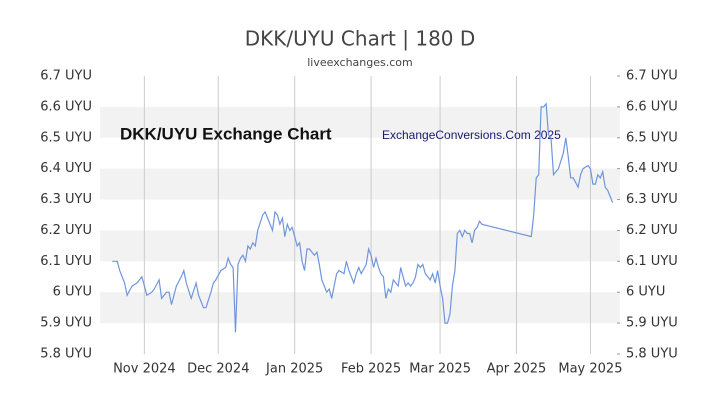 This screenshot has height=405, width=720. I want to click on x-tick-label: Dec 2024, so click(218, 369).